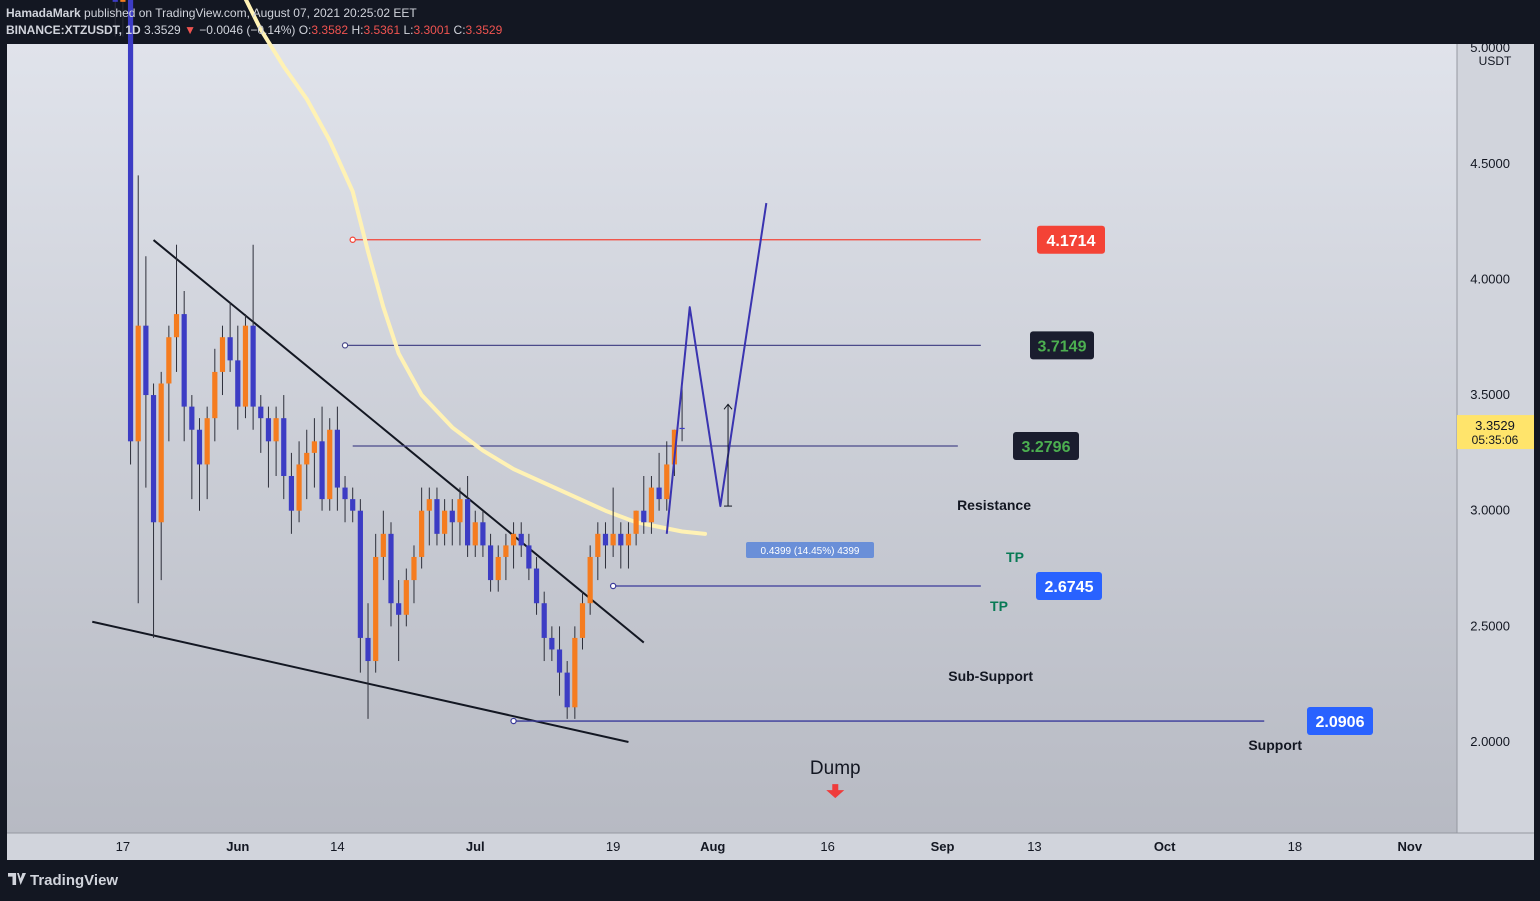 Image resolution: width=1540 pixels, height=901 pixels. Describe the element at coordinates (247, 30) in the screenshot. I see `price-change: −0.0046 (−0.14%)` at that location.